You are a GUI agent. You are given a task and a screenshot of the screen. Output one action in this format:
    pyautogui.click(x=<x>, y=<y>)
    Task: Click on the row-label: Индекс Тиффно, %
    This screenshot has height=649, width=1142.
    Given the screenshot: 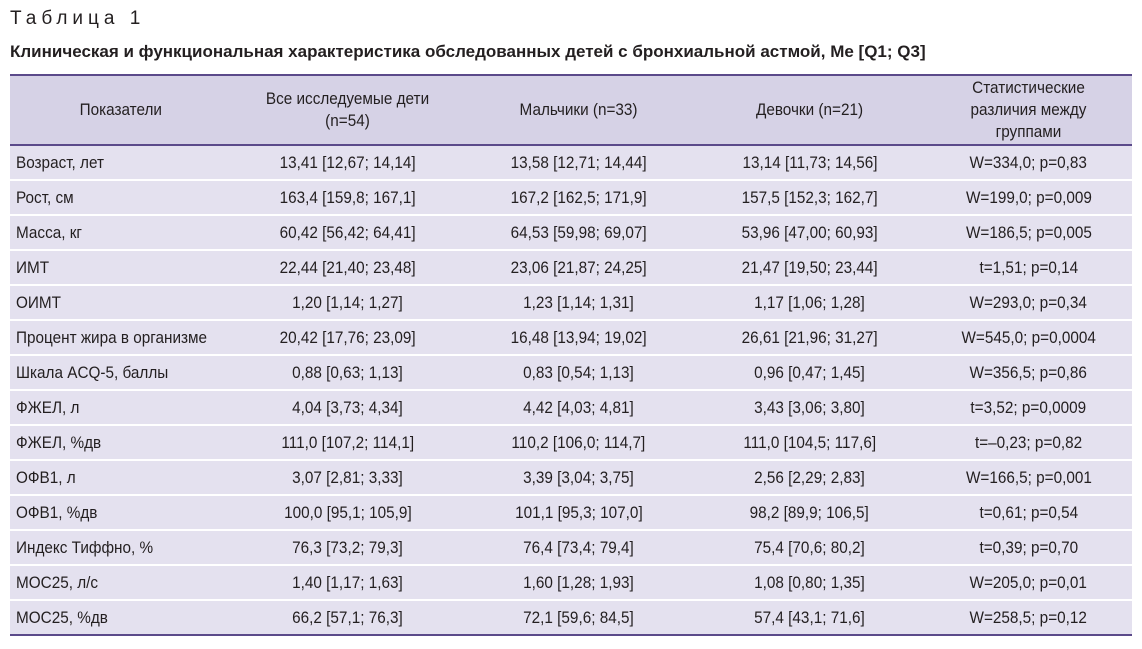 What is the action you would take?
    pyautogui.click(x=121, y=548)
    